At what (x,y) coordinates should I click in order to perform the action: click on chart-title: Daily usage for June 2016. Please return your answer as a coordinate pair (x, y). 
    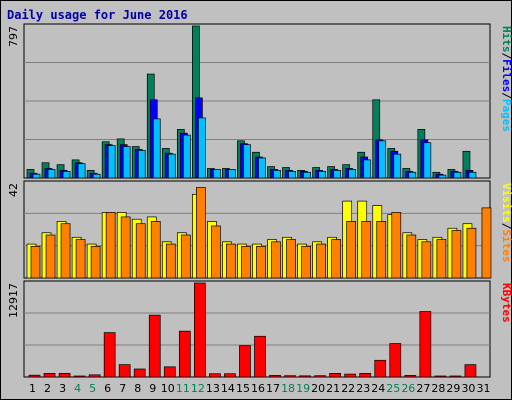
    Looking at the image, I should click on (97, 15).